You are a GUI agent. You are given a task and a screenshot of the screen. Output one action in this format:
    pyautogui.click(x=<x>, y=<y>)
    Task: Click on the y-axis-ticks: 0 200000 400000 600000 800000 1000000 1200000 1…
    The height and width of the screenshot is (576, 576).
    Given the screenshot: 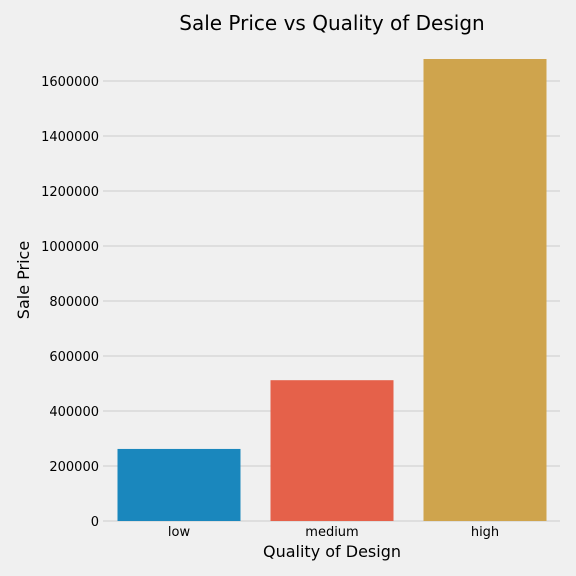 What is the action you would take?
    pyautogui.click(x=70, y=302)
    